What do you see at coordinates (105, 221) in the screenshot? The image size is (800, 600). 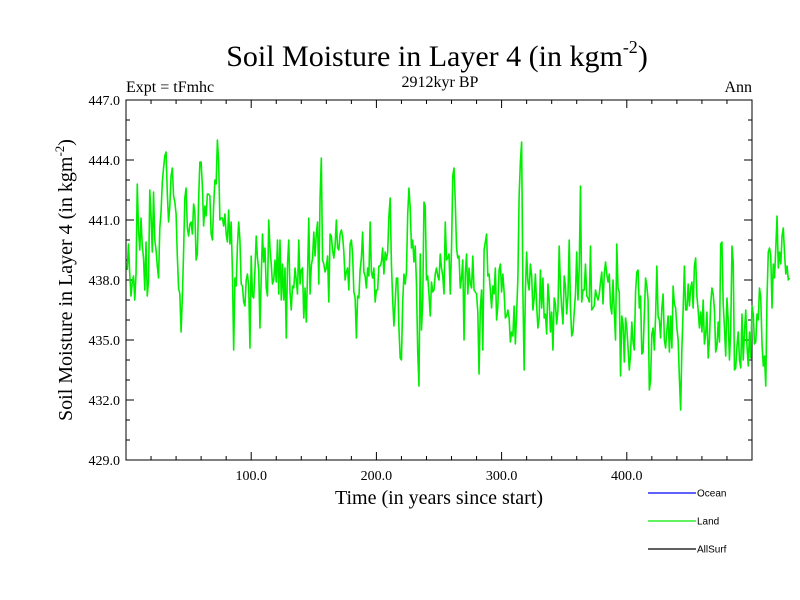 I see `y-tick-label: 441.0` at bounding box center [105, 221].